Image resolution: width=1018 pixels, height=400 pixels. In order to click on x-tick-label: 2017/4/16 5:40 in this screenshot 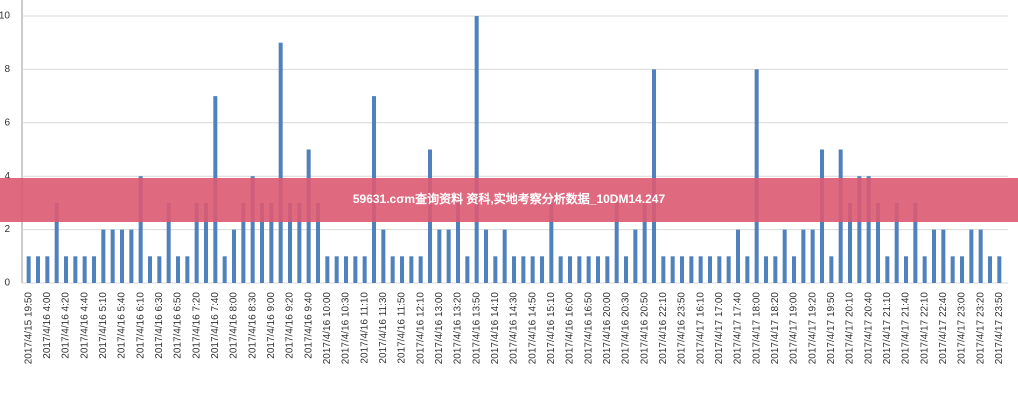, I will do `click(122, 325)`.